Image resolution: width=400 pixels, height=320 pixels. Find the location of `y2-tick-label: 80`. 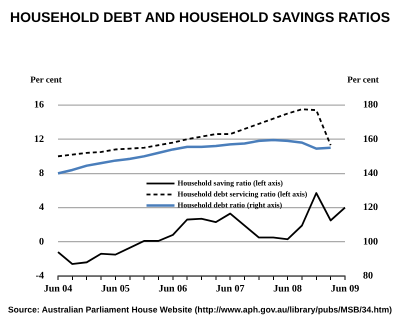

y2-tick-label: 80 is located at coordinates (368, 276).